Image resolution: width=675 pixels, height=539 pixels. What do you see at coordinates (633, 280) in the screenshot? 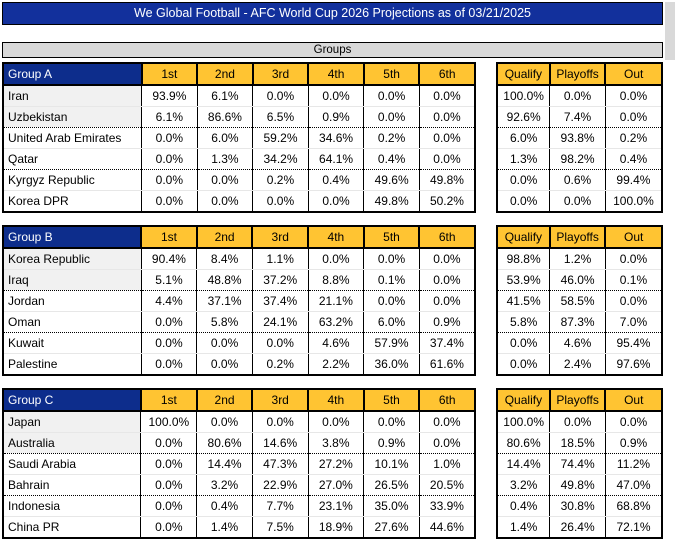
I see `result-value-cell: 0.1%` at bounding box center [633, 280].